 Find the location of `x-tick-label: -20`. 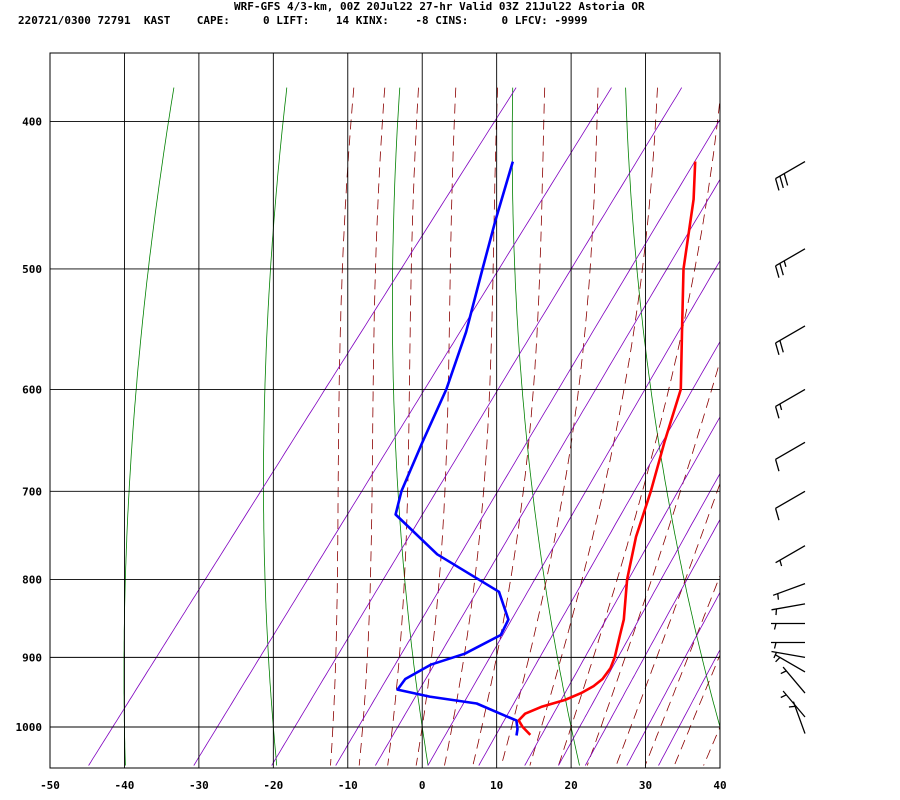

x-tick-label: -20 is located at coordinates (273, 785).